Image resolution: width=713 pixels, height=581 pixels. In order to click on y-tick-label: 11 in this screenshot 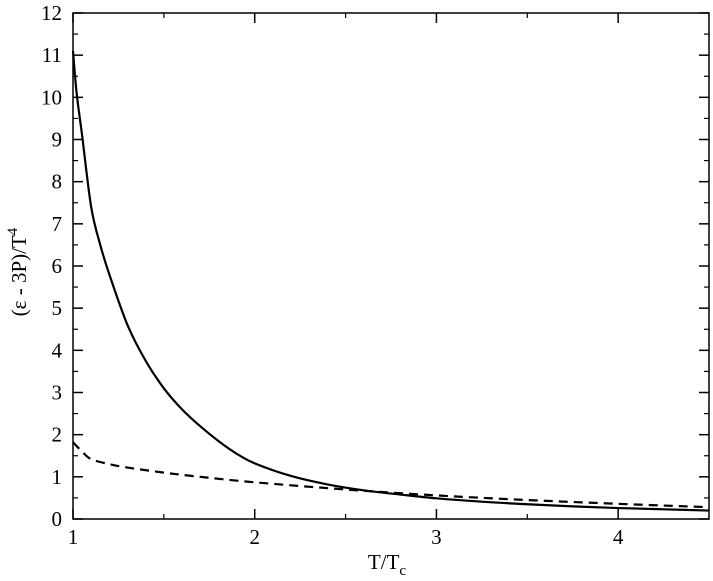, I will do `click(52, 55)`.